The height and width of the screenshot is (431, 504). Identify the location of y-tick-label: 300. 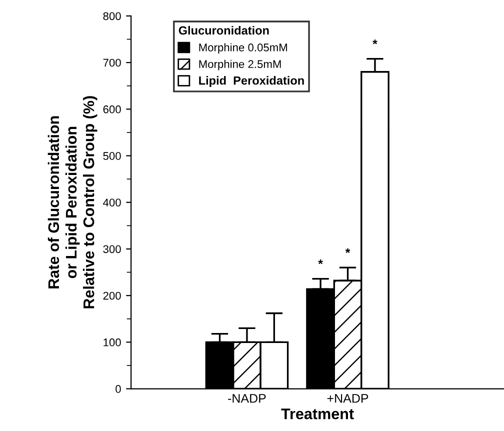
(112, 249).